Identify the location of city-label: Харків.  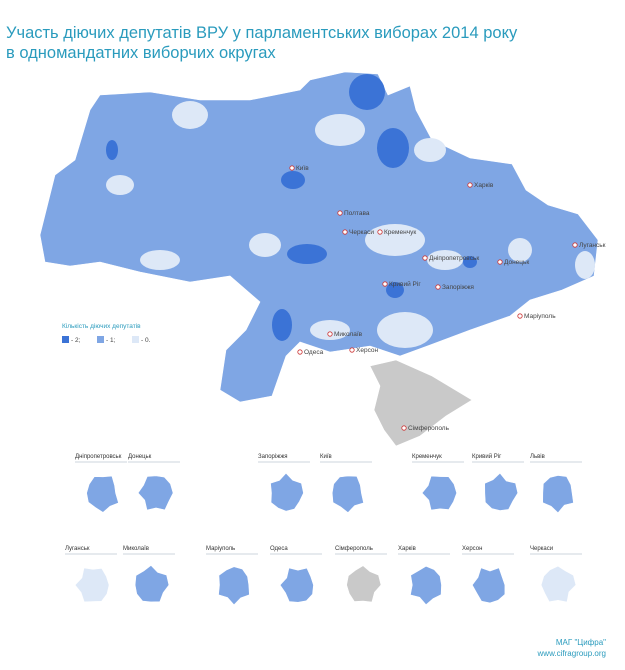
(484, 185).